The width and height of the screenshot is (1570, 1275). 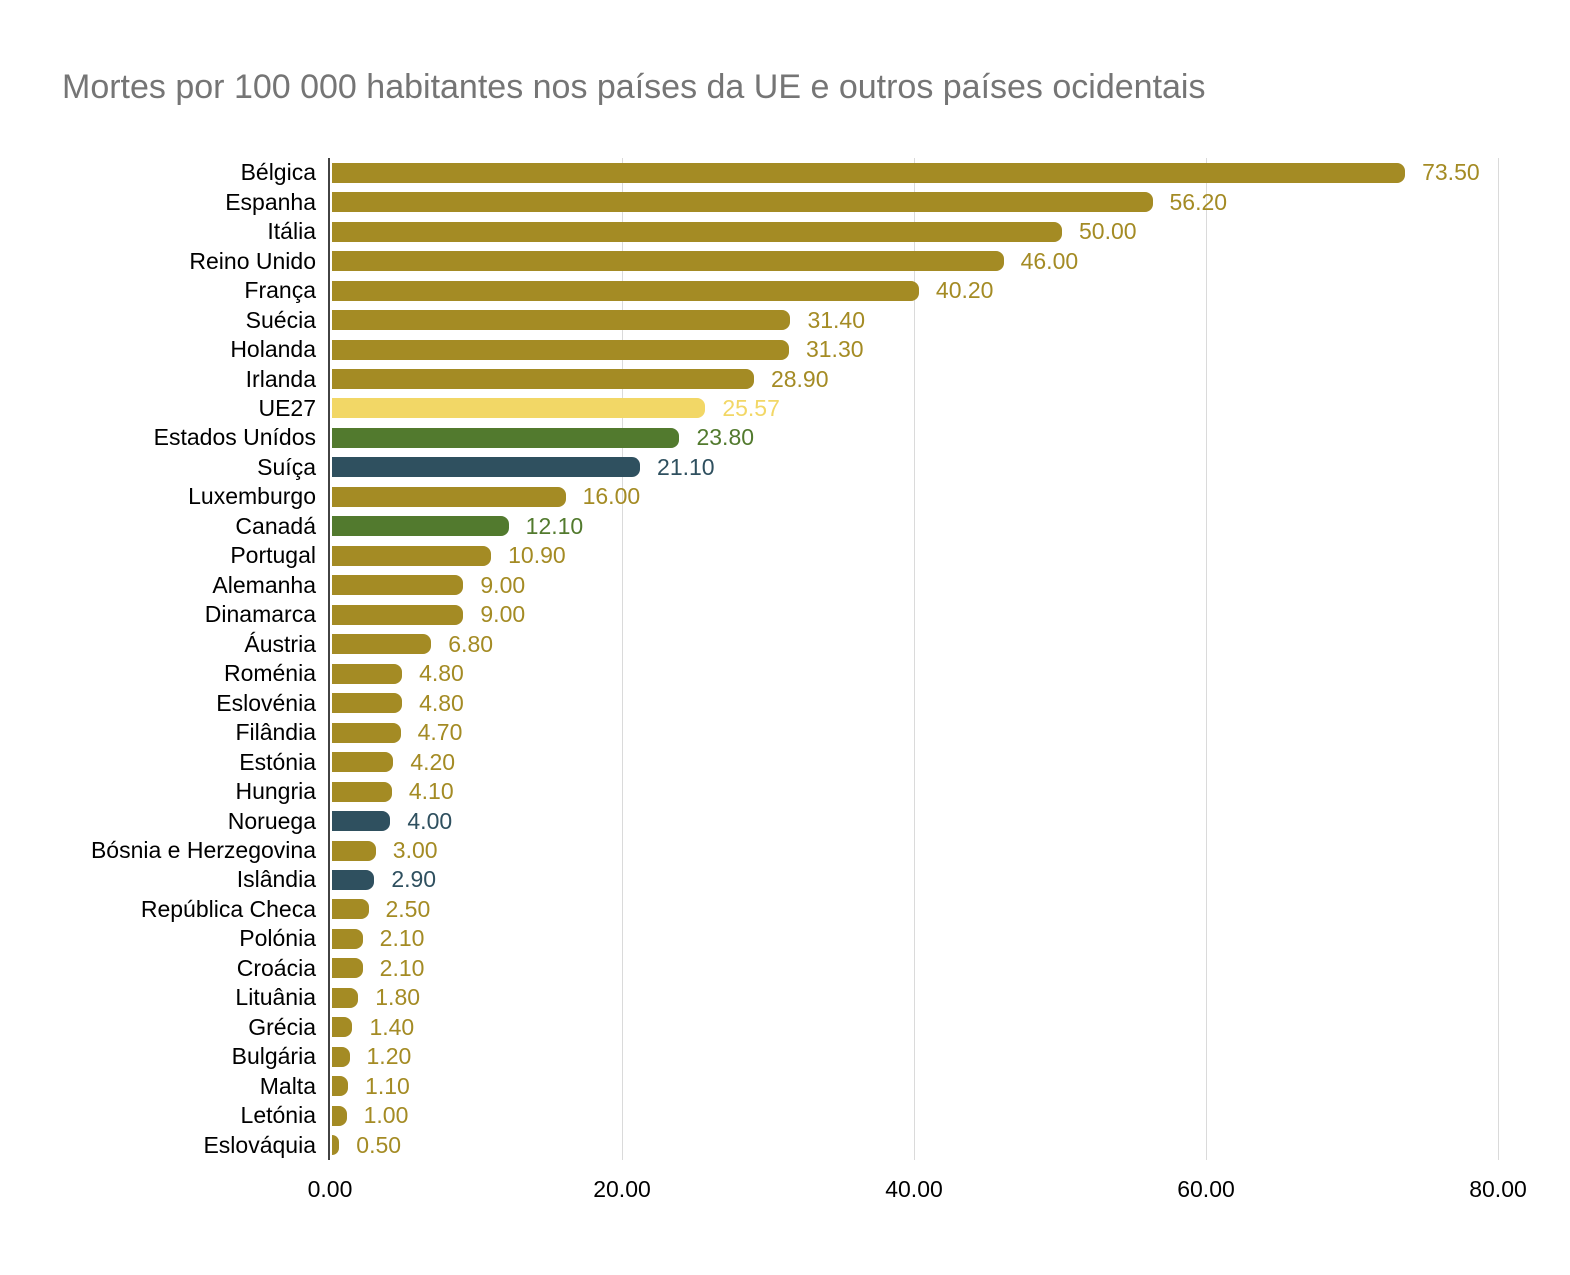 I want to click on value-label: 2.90, so click(x=414, y=879).